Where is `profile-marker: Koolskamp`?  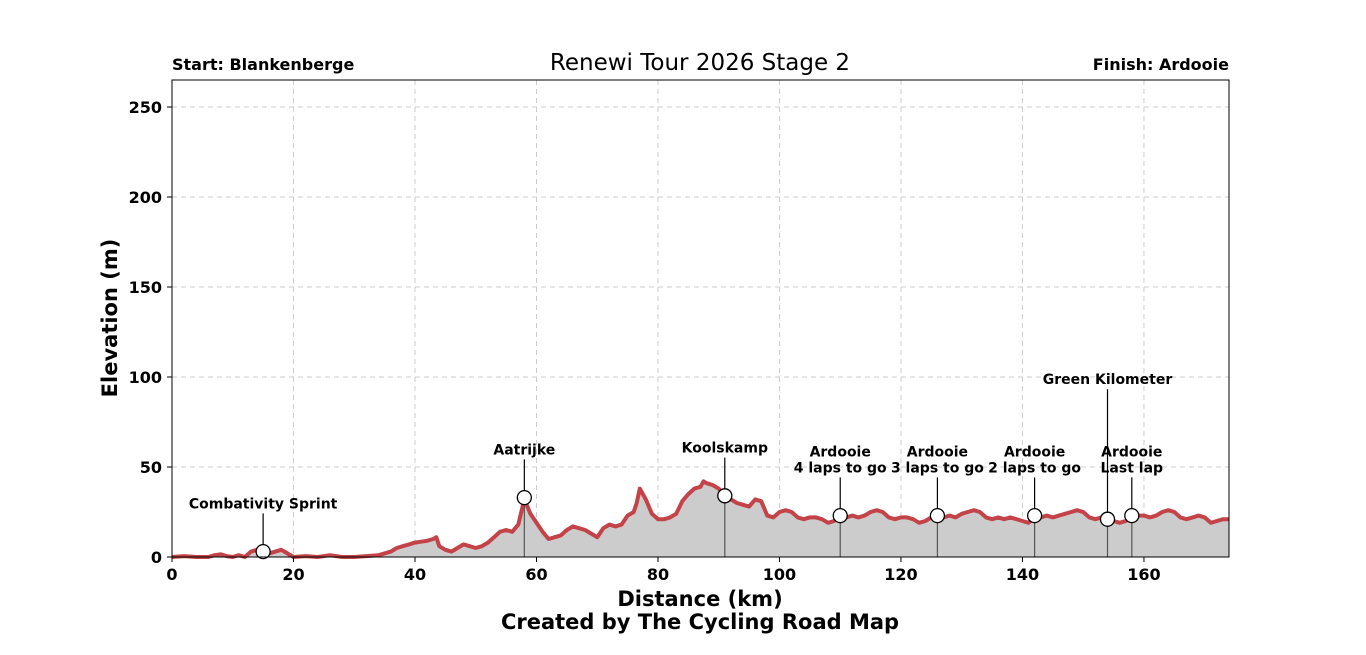 profile-marker: Koolskamp is located at coordinates (725, 499).